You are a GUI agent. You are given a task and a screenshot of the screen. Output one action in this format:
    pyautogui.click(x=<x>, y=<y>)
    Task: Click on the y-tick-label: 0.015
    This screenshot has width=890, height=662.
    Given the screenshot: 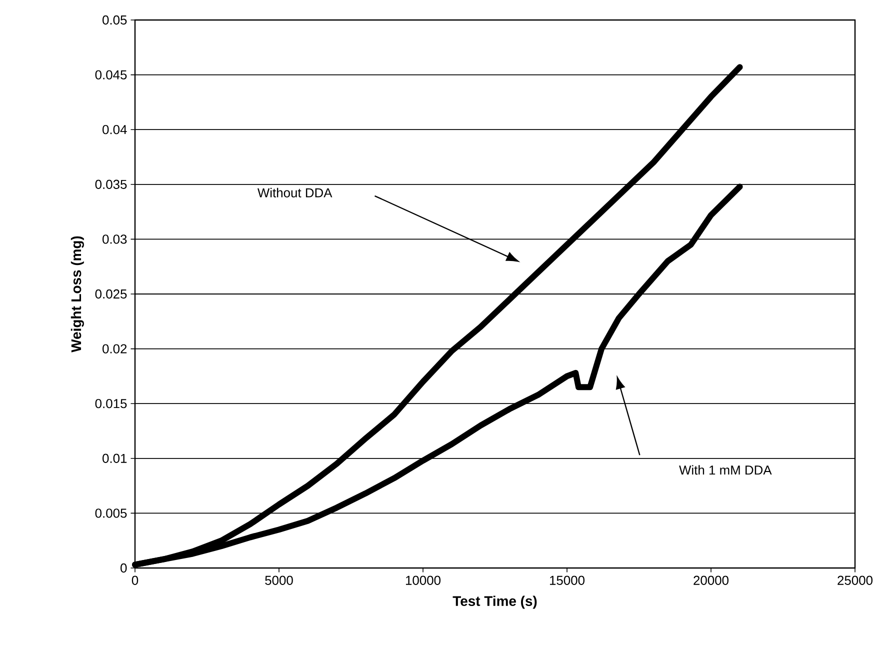 What is the action you would take?
    pyautogui.click(x=111, y=403)
    